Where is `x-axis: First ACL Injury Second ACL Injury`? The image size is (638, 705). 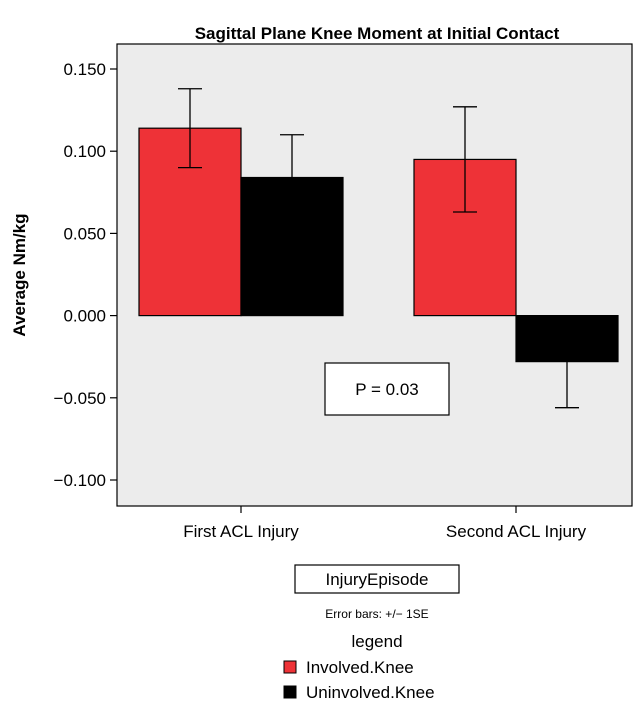 x-axis: First ACL Injury Second ACL Injury is located at coordinates (385, 523).